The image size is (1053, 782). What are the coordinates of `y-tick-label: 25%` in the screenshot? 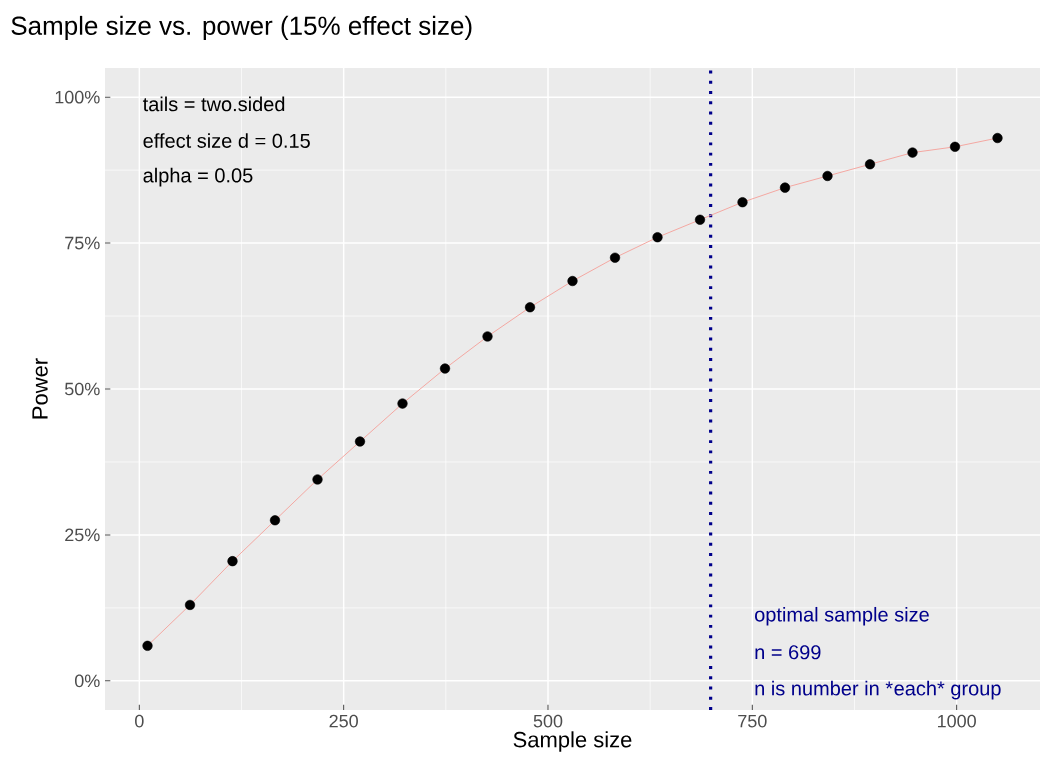 It's located at (82, 535).